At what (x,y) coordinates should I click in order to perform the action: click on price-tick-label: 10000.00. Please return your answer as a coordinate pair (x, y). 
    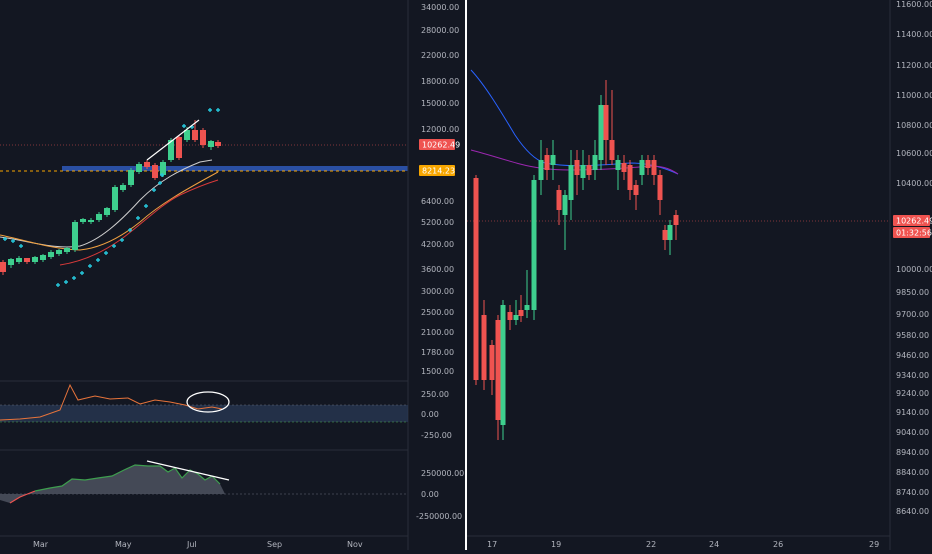
    Looking at the image, I should click on (914, 269).